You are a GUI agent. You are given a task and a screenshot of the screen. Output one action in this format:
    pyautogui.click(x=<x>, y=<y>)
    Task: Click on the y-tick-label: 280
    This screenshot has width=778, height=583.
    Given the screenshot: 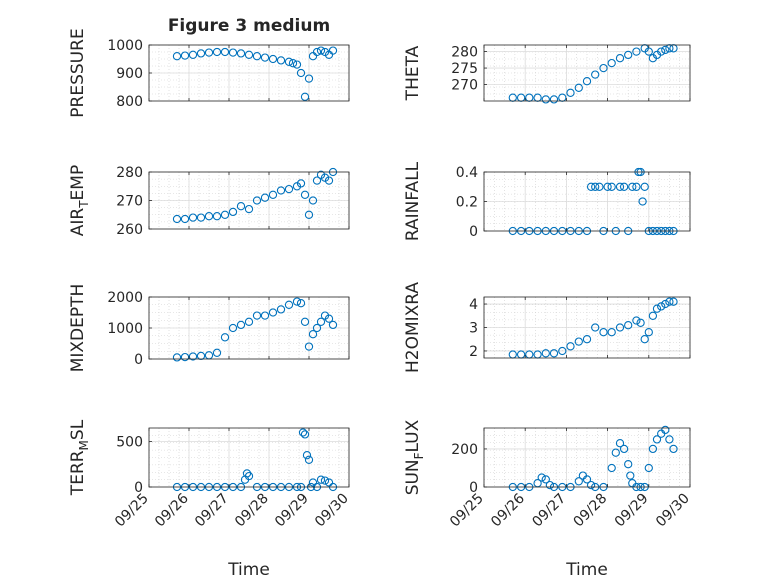 What is the action you would take?
    pyautogui.click(x=464, y=53)
    